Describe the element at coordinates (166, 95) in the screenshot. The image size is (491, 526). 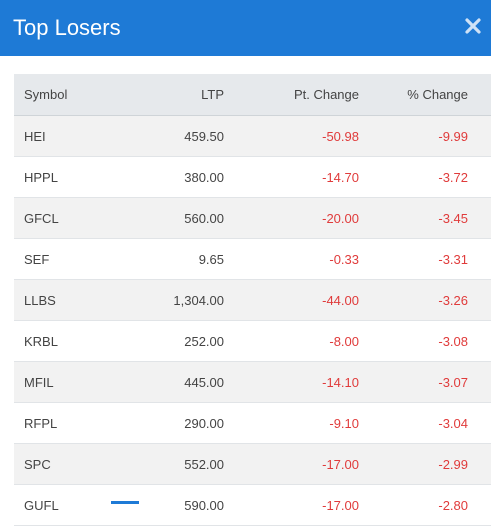
I see `column-header-ltp: LTP` at that location.